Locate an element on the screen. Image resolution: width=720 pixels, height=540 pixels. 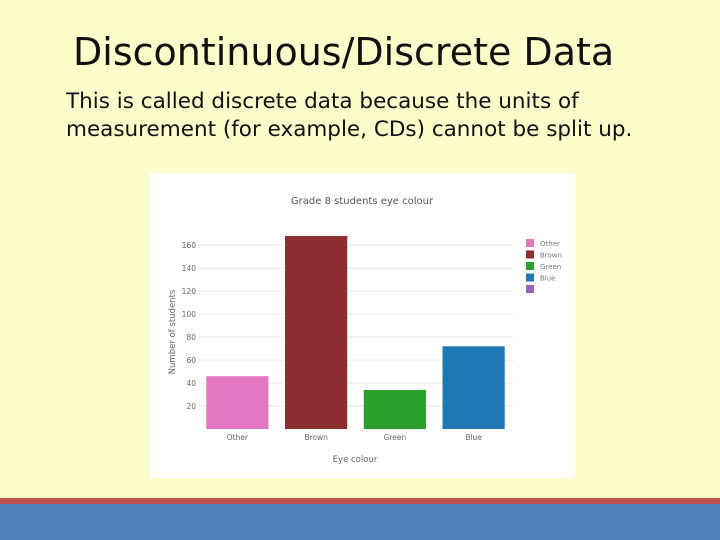
x-tick-label: Blue is located at coordinates (473, 437).